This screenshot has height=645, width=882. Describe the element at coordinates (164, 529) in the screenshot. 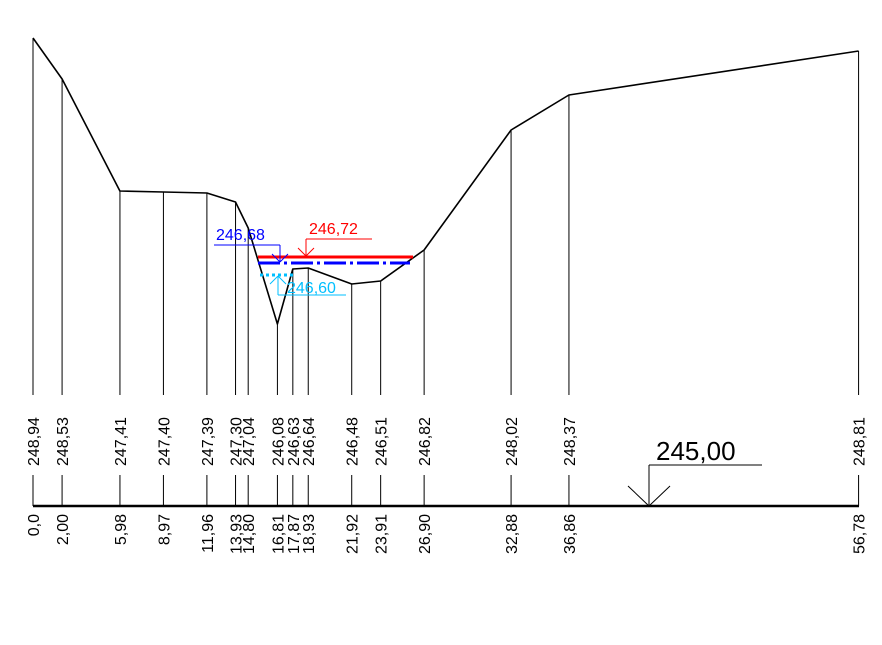

I see `station-label: 8,97` at that location.